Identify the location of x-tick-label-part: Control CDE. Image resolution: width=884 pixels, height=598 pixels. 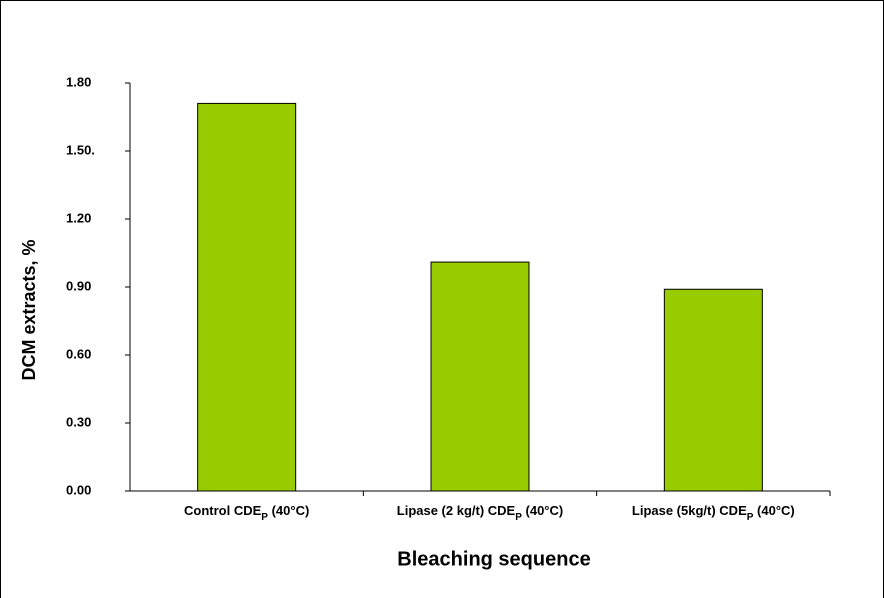
(223, 510).